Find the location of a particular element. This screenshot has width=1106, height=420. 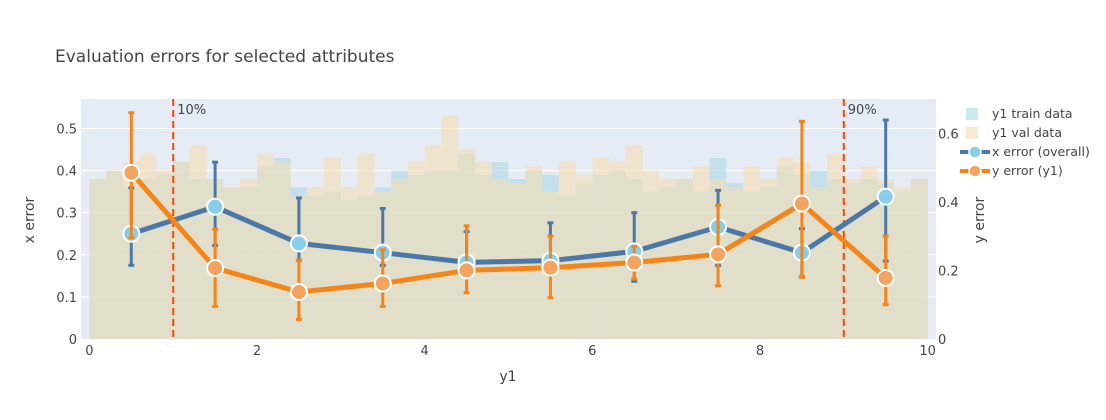

y-tick-label: 0.1 is located at coordinates (66, 298).